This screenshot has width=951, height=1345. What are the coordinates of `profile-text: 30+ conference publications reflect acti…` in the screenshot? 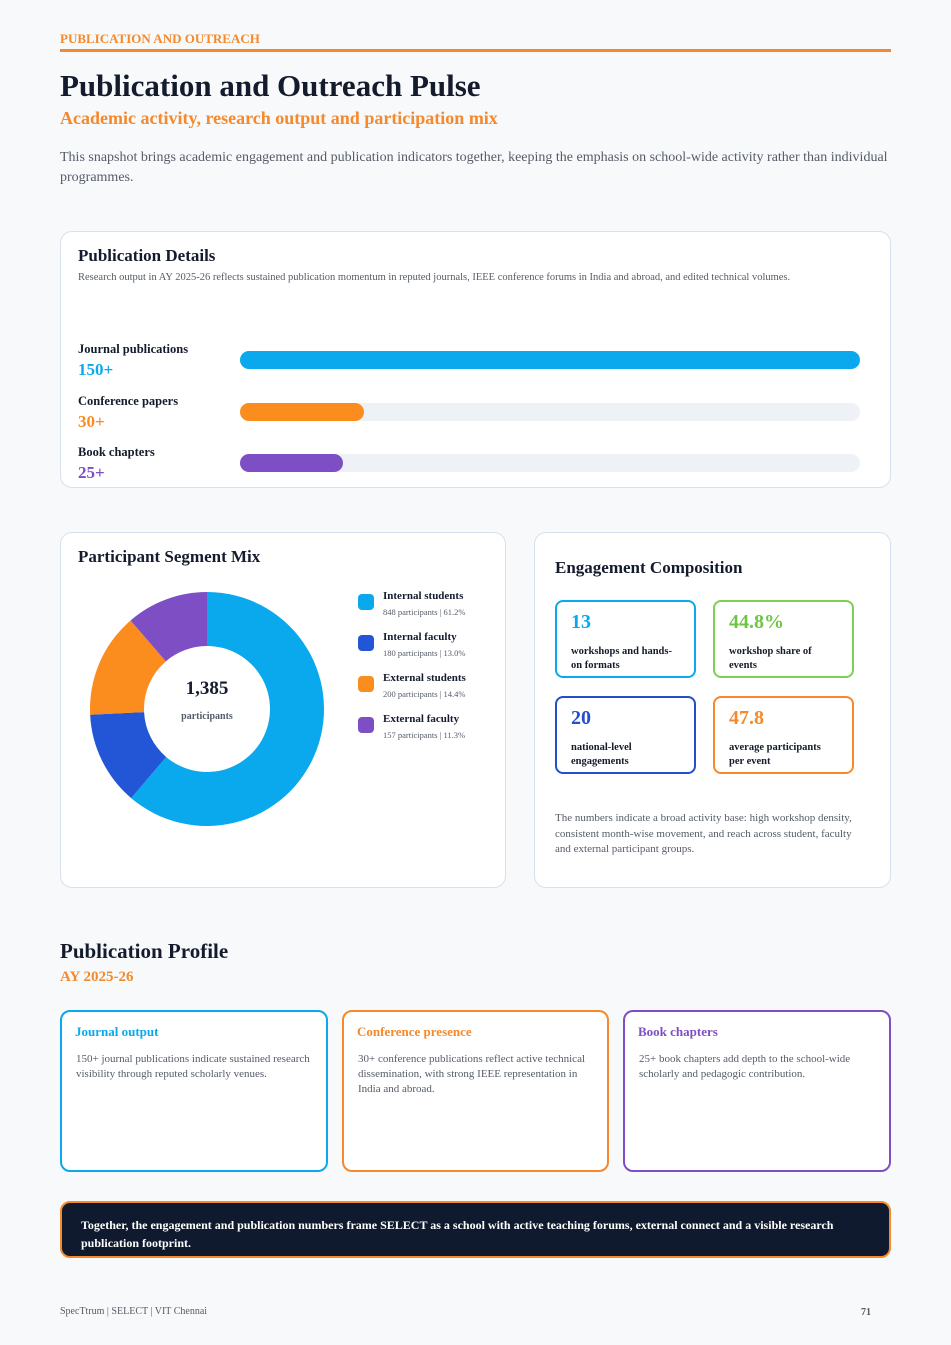 It's located at (472, 1074).